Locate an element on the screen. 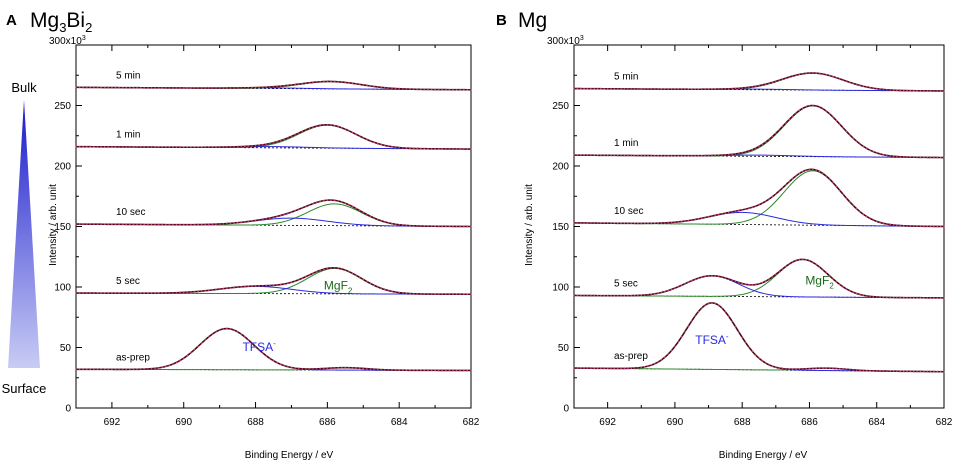 The image size is (957, 464). y-tick-label: 150 is located at coordinates (560, 227).